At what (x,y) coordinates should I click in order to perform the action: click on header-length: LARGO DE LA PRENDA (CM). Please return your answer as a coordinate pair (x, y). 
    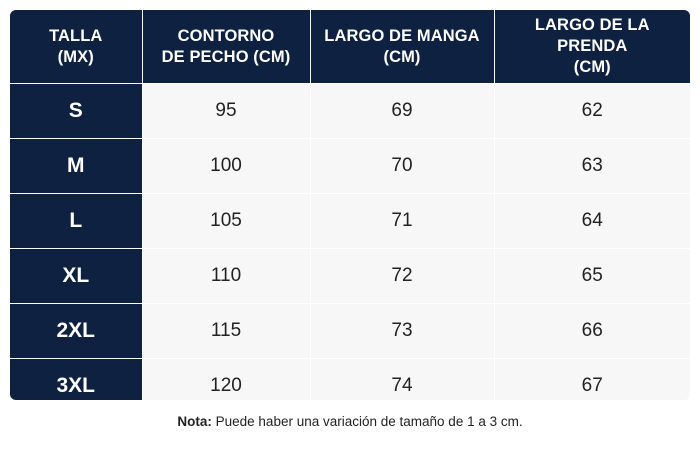
    Looking at the image, I should click on (592, 47).